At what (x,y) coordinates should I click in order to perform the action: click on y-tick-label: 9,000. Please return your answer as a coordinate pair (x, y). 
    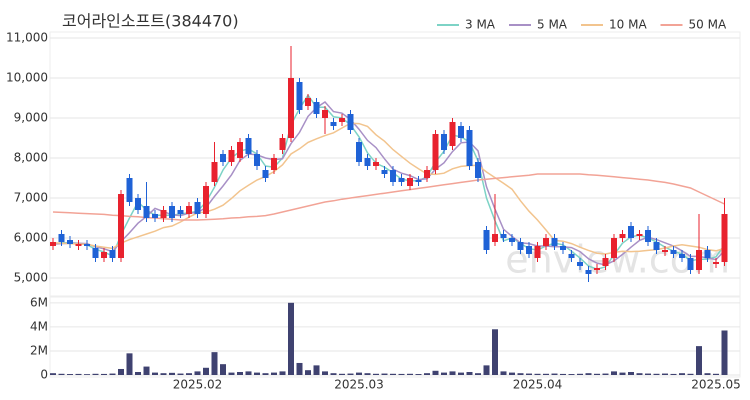
    Looking at the image, I should click on (31, 118).